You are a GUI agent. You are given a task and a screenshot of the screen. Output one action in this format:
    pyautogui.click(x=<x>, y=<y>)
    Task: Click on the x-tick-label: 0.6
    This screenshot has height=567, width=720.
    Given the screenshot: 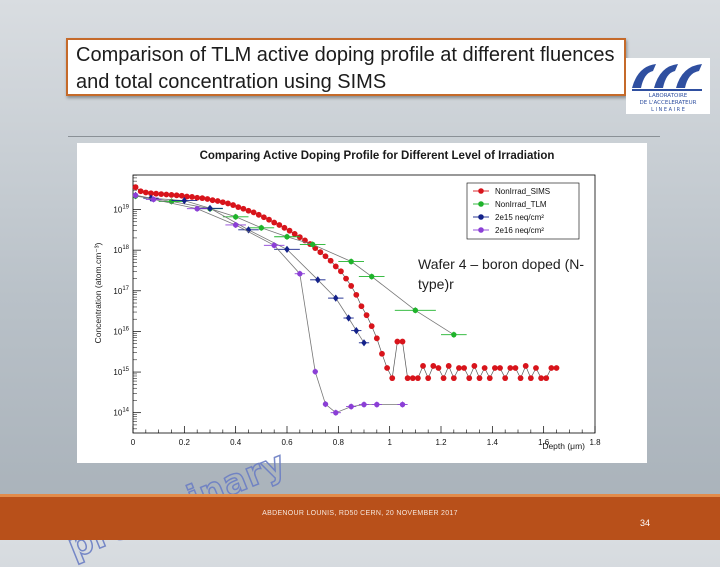 What is the action you would take?
    pyautogui.click(x=287, y=442)
    